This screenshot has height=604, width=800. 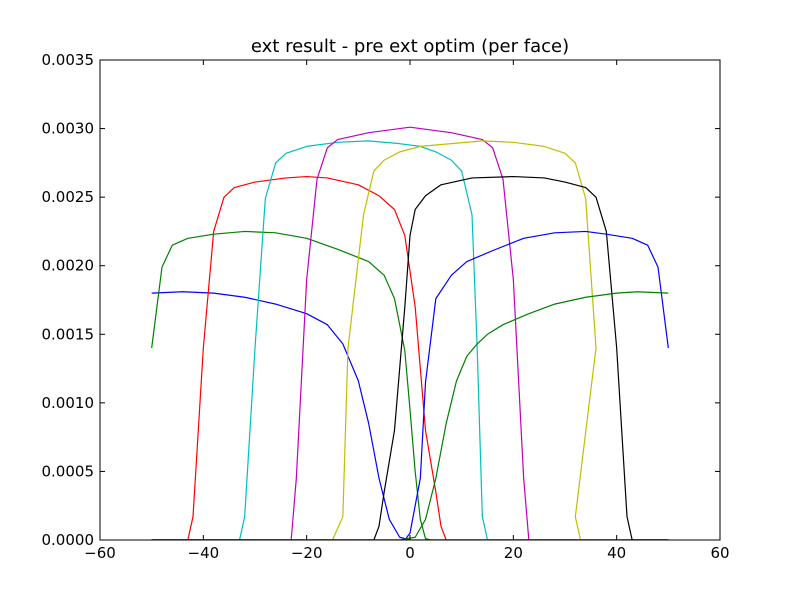 What do you see at coordinates (68, 403) in the screenshot?
I see `y-tick-label: 0.0010` at bounding box center [68, 403].